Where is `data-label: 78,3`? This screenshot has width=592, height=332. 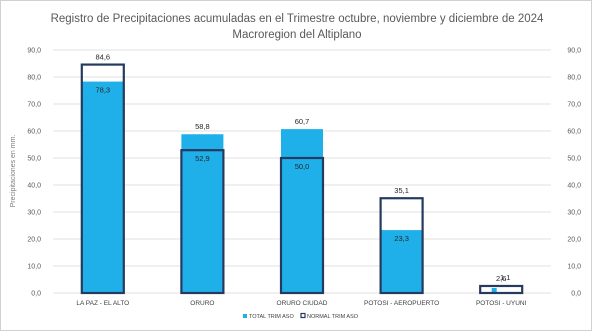
data-label: 78,3 is located at coordinates (102, 90).